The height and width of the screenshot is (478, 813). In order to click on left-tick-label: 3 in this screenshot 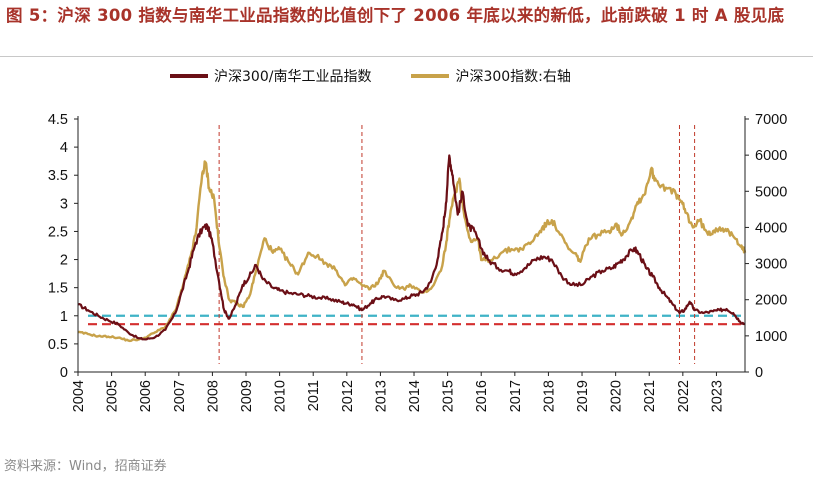, I will do `click(64, 204)`.